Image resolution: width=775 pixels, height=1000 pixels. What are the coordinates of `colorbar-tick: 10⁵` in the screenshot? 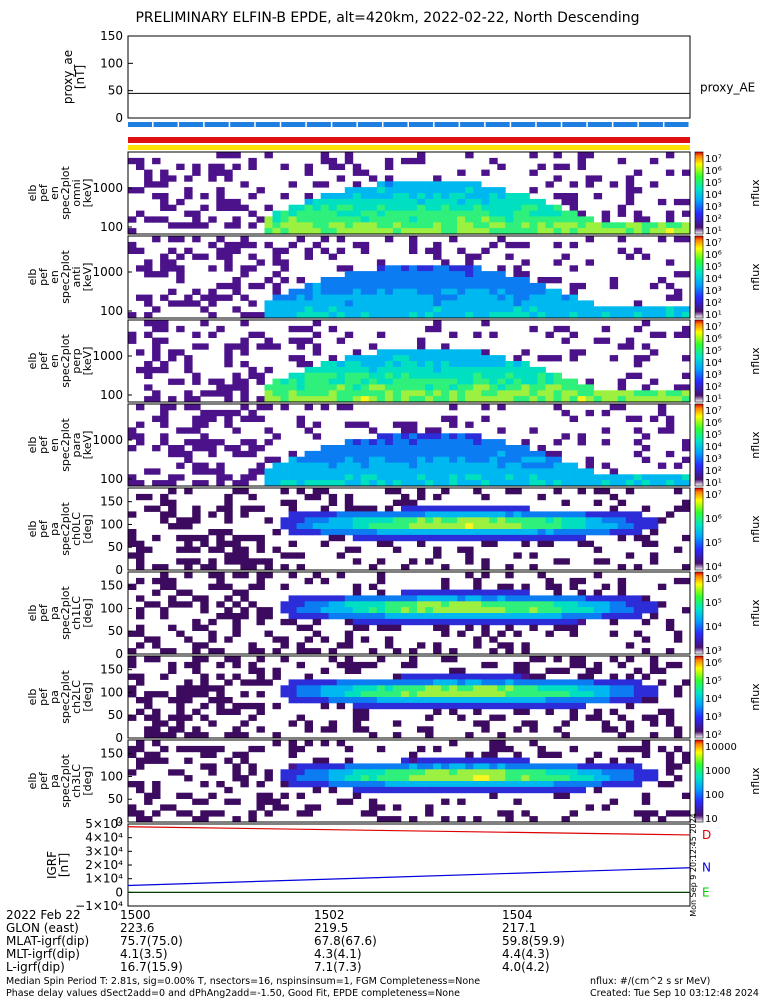 It's located at (713, 183).